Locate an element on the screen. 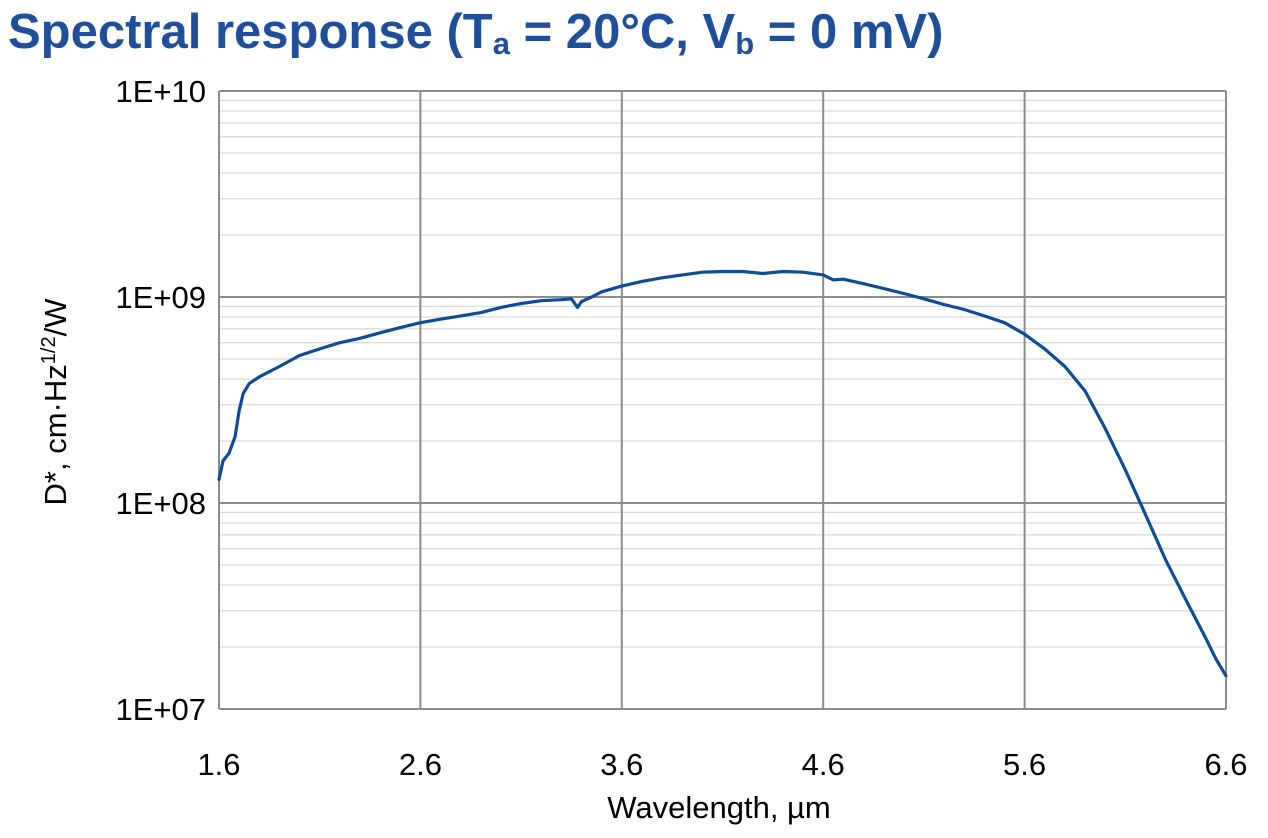 This screenshot has height=838, width=1268. x-tick-label: 5.6 is located at coordinates (1024, 764).